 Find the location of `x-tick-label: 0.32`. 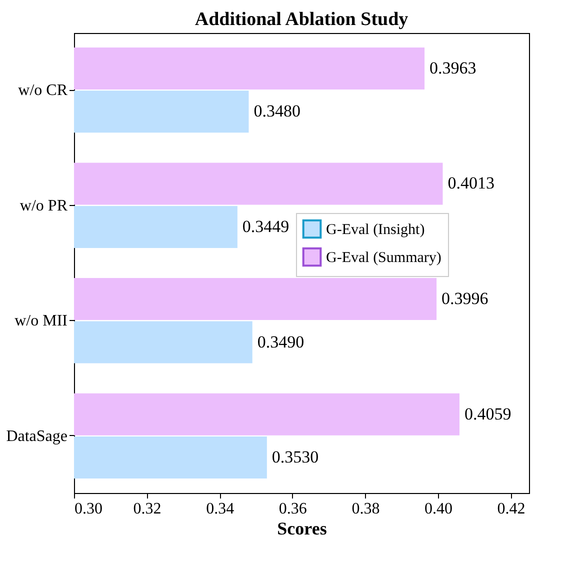

x-tick-label: 0.32 is located at coordinates (147, 509).